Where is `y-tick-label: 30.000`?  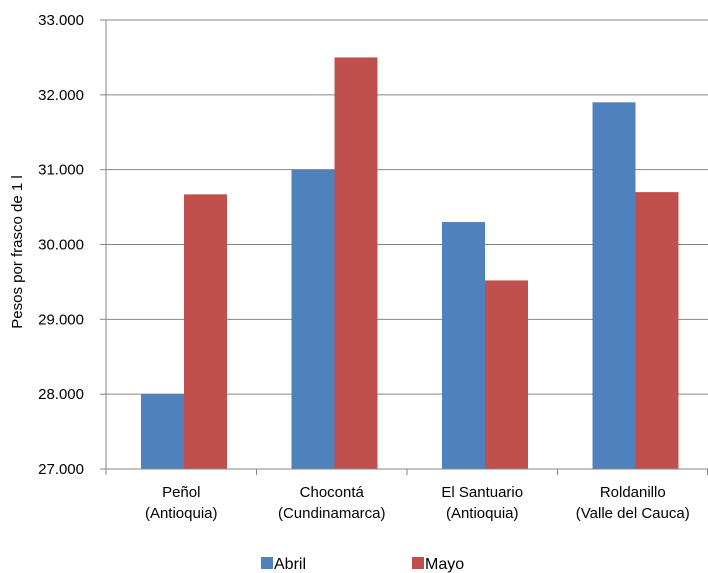 y-tick-label: 30.000 is located at coordinates (61, 245).